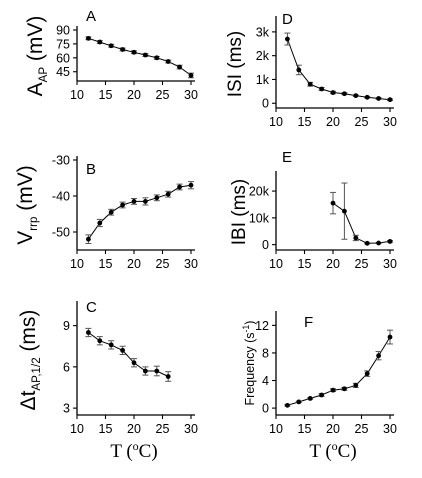 This screenshot has width=422, height=478. What do you see at coordinates (91, 307) in the screenshot?
I see `panel-letter: C` at bounding box center [91, 307].